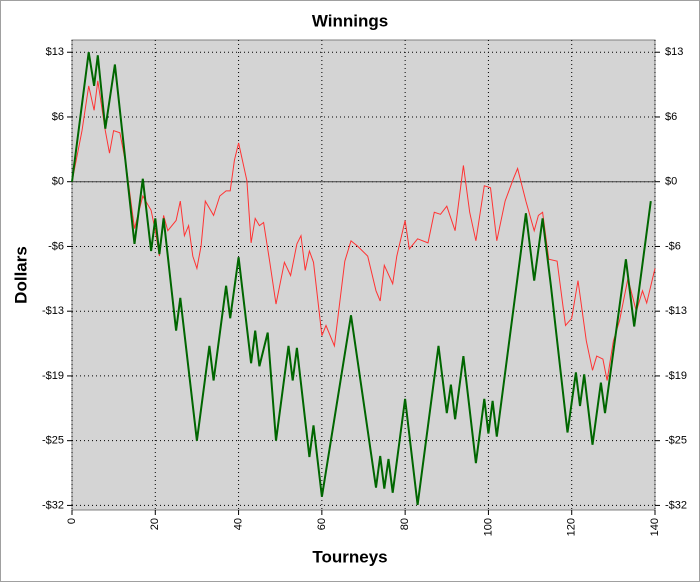 Image resolution: width=700 pixels, height=582 pixels. What do you see at coordinates (676, 505) in the screenshot?
I see `y-tick-label-right: -$32` at bounding box center [676, 505].